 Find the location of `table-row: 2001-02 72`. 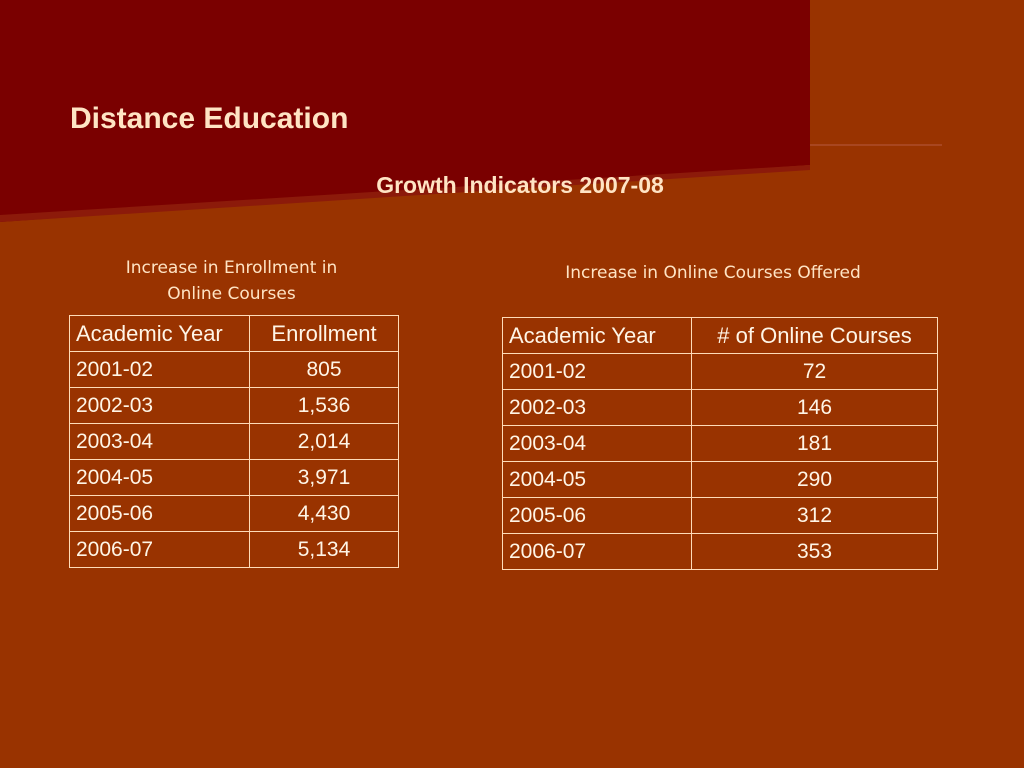

table-row: 2001-02 72 is located at coordinates (720, 371).